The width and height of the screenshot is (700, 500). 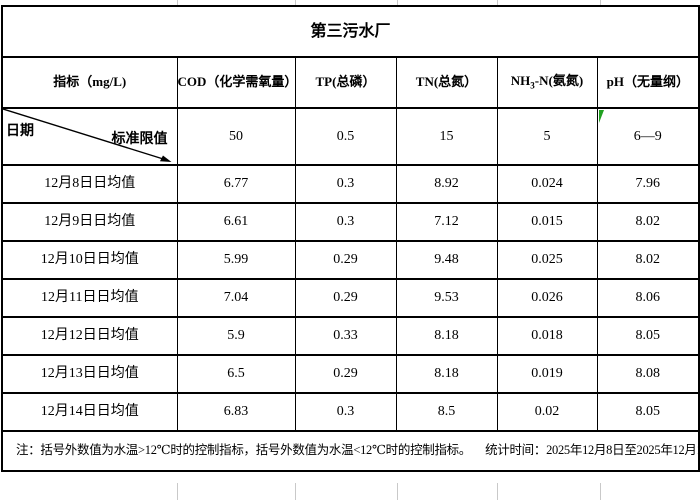 I want to click on table-row: 12月14日日均值 6.83 0.3 8.5 0.02 8.05, so click(x=350, y=412).